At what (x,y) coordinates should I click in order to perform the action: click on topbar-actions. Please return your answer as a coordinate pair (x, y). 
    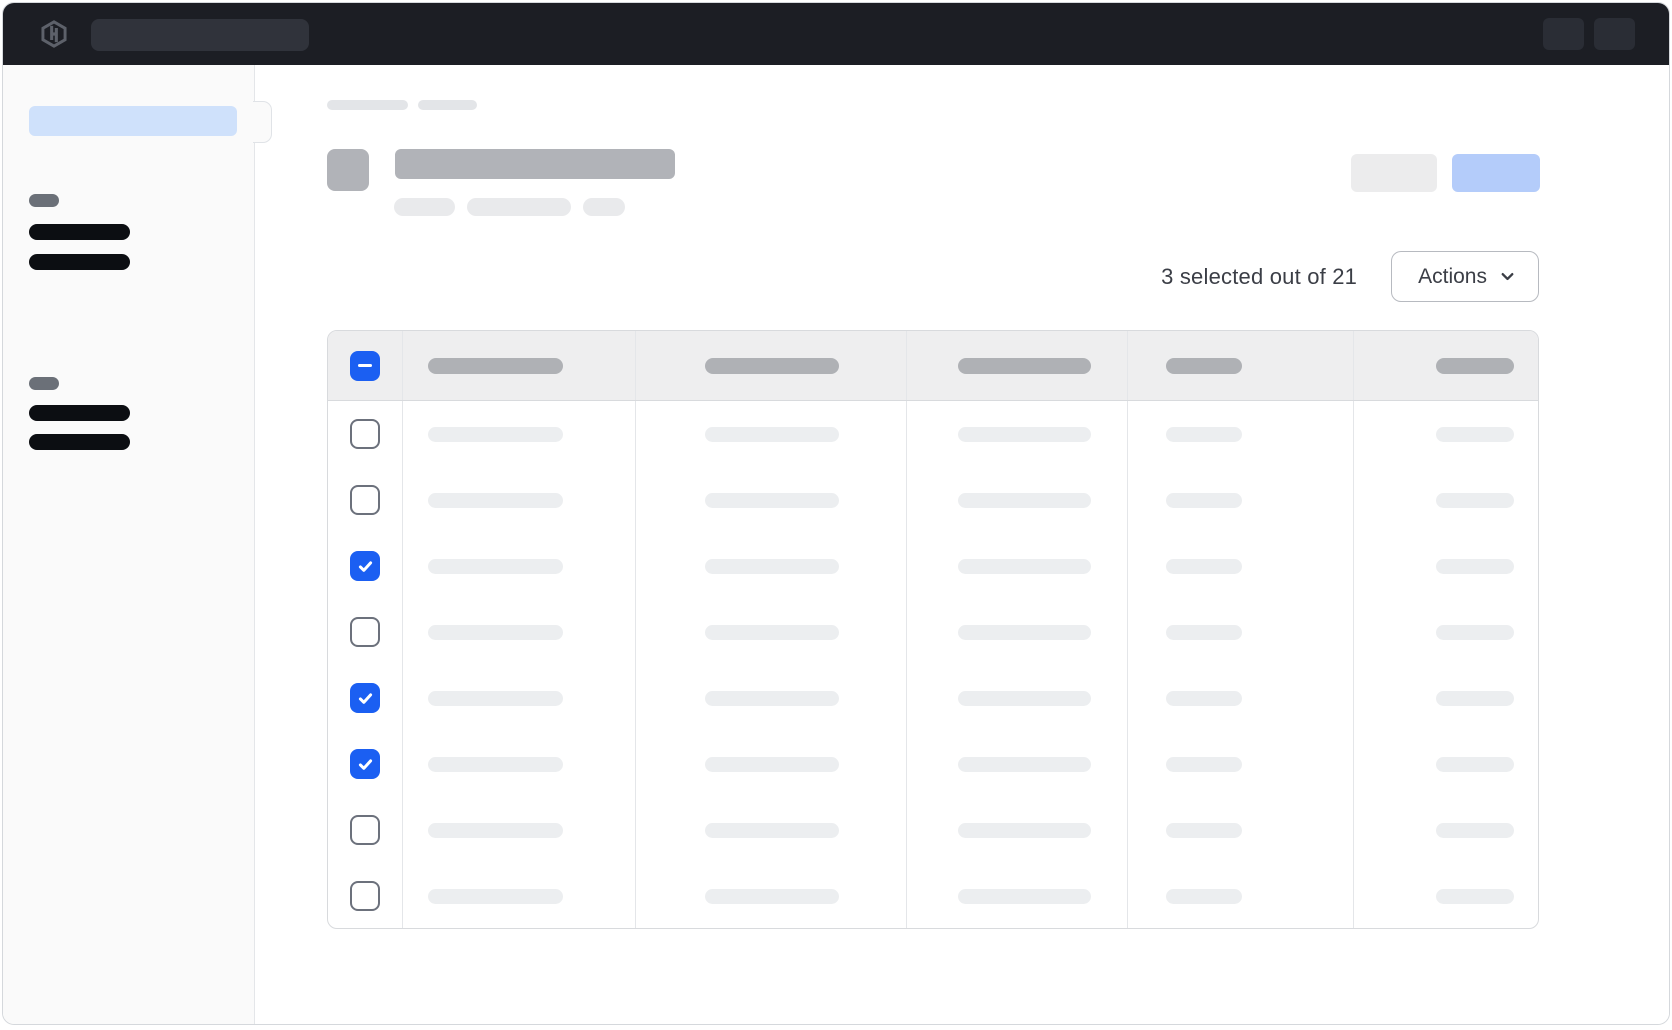
    Looking at the image, I should click on (1589, 34).